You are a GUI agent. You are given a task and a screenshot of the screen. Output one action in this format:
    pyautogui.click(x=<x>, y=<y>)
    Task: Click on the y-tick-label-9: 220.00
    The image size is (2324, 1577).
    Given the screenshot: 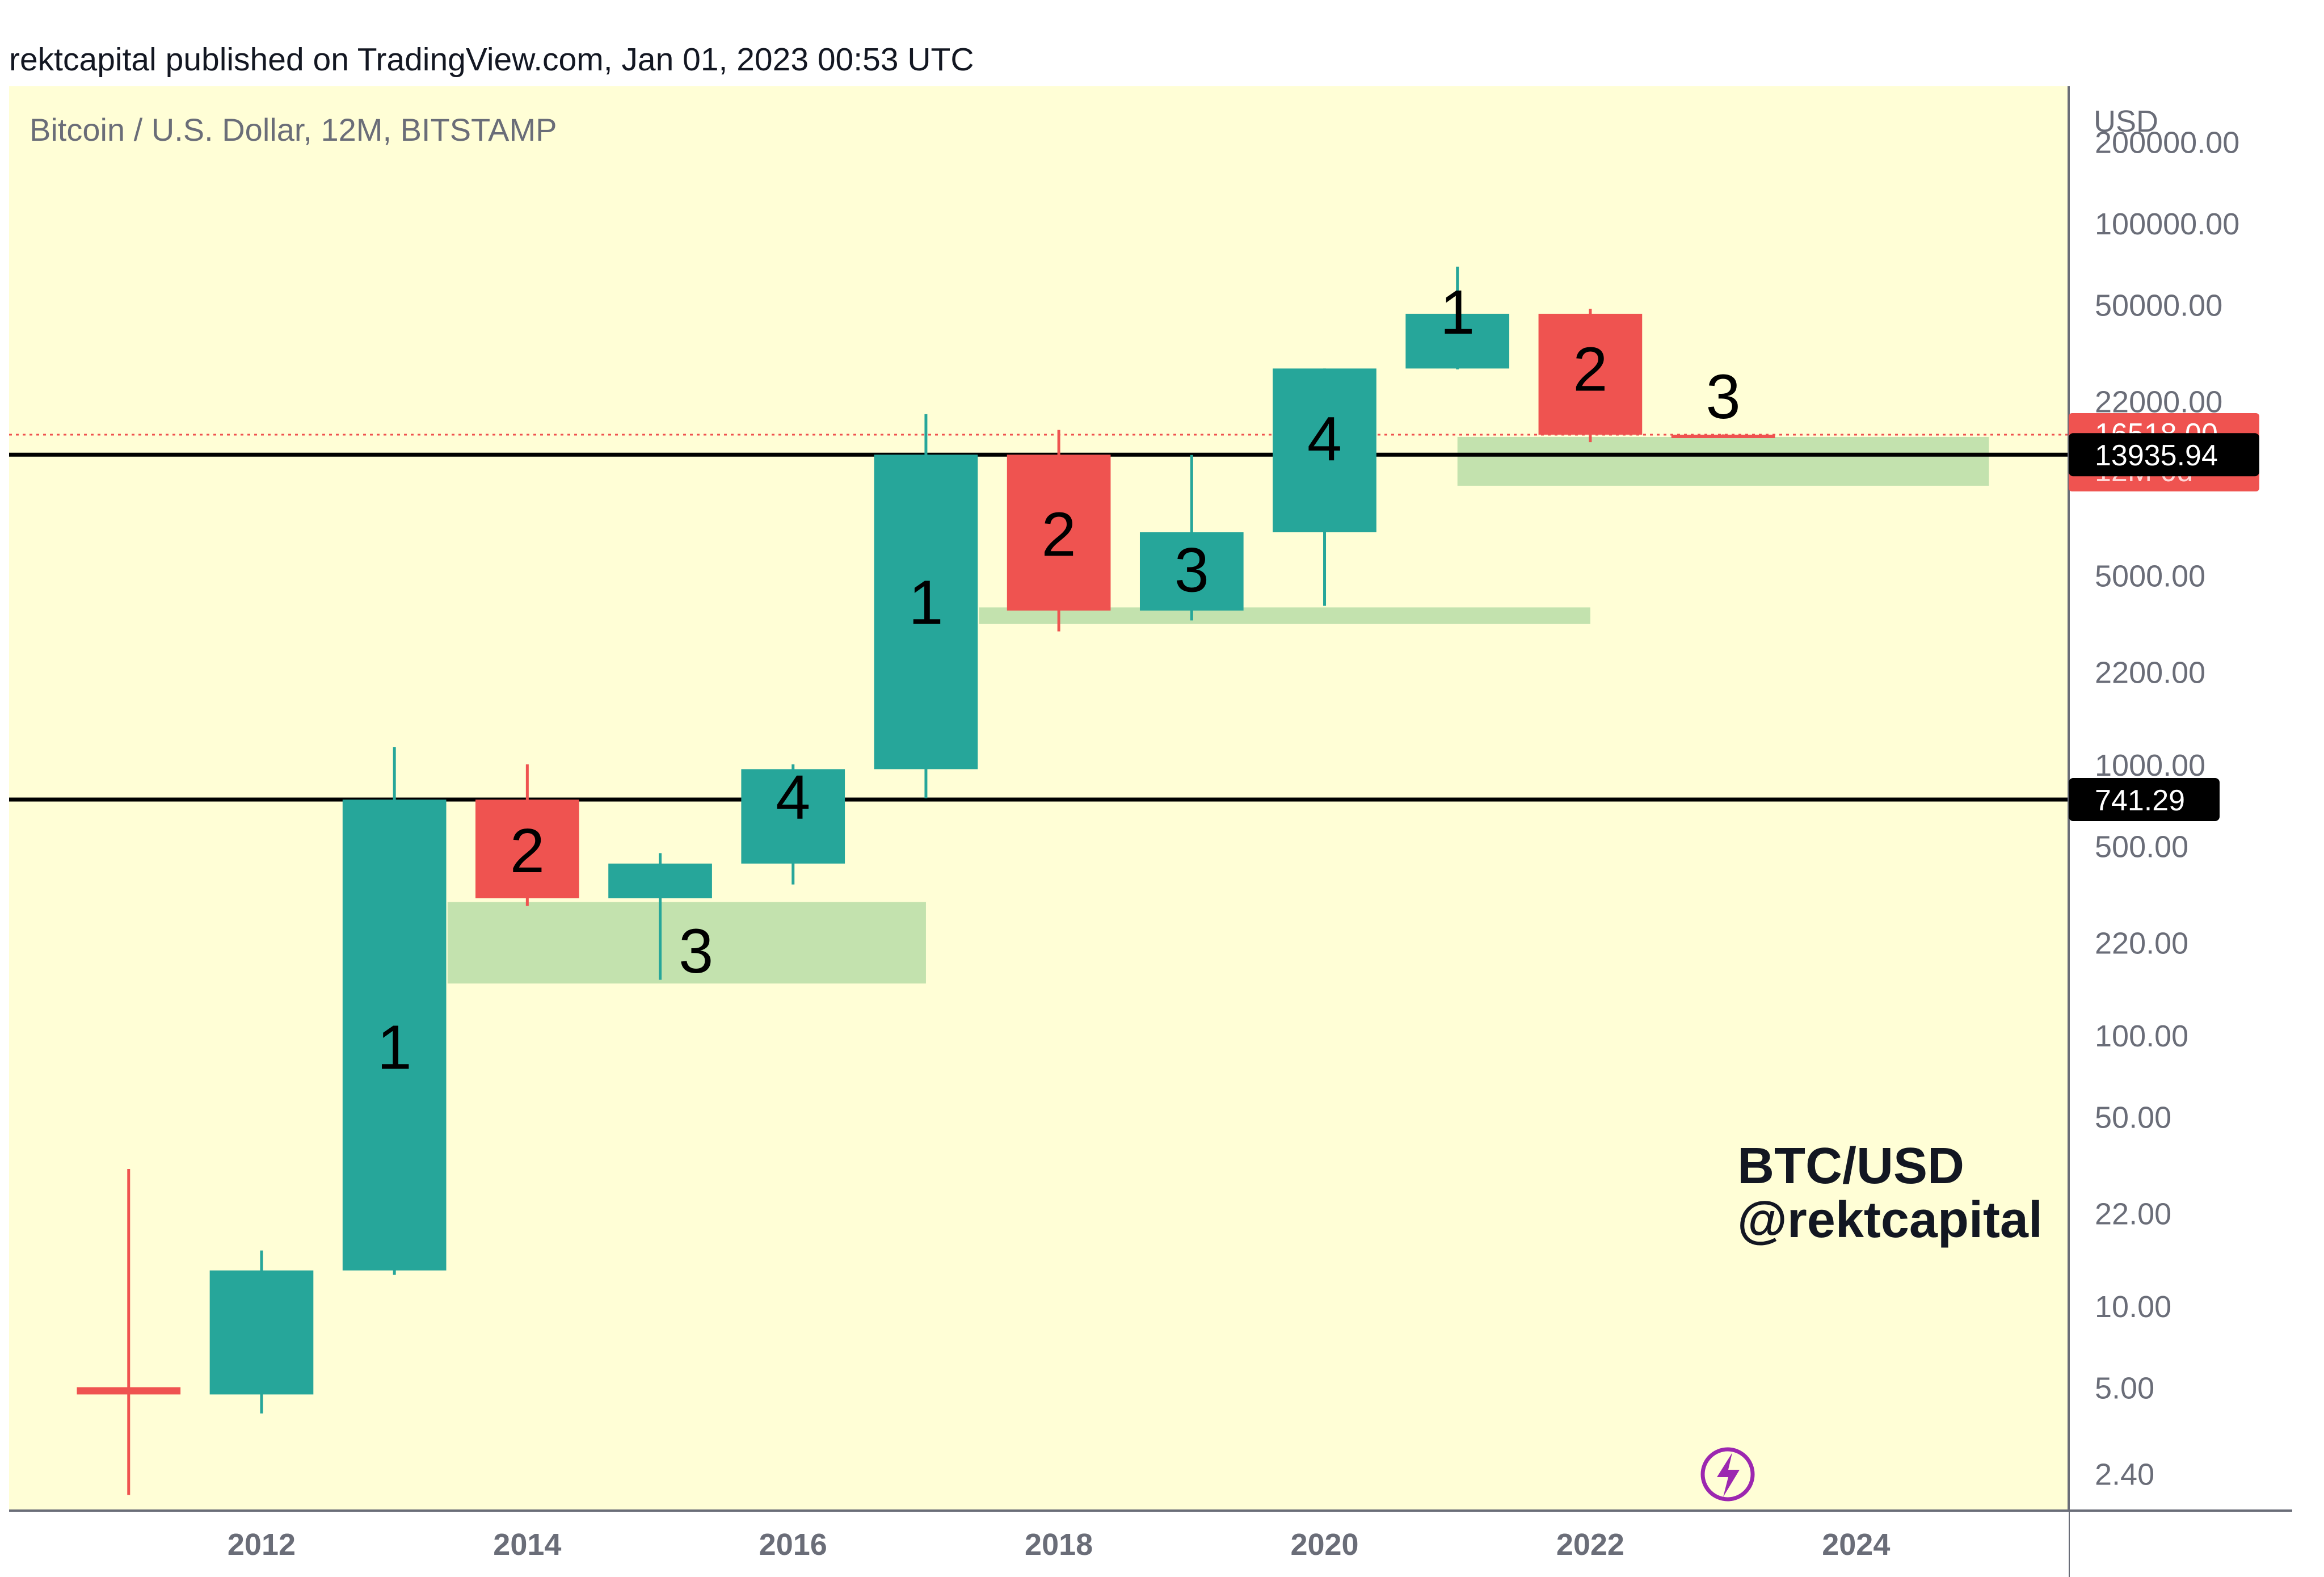 What is the action you would take?
    pyautogui.click(x=2141, y=944)
    